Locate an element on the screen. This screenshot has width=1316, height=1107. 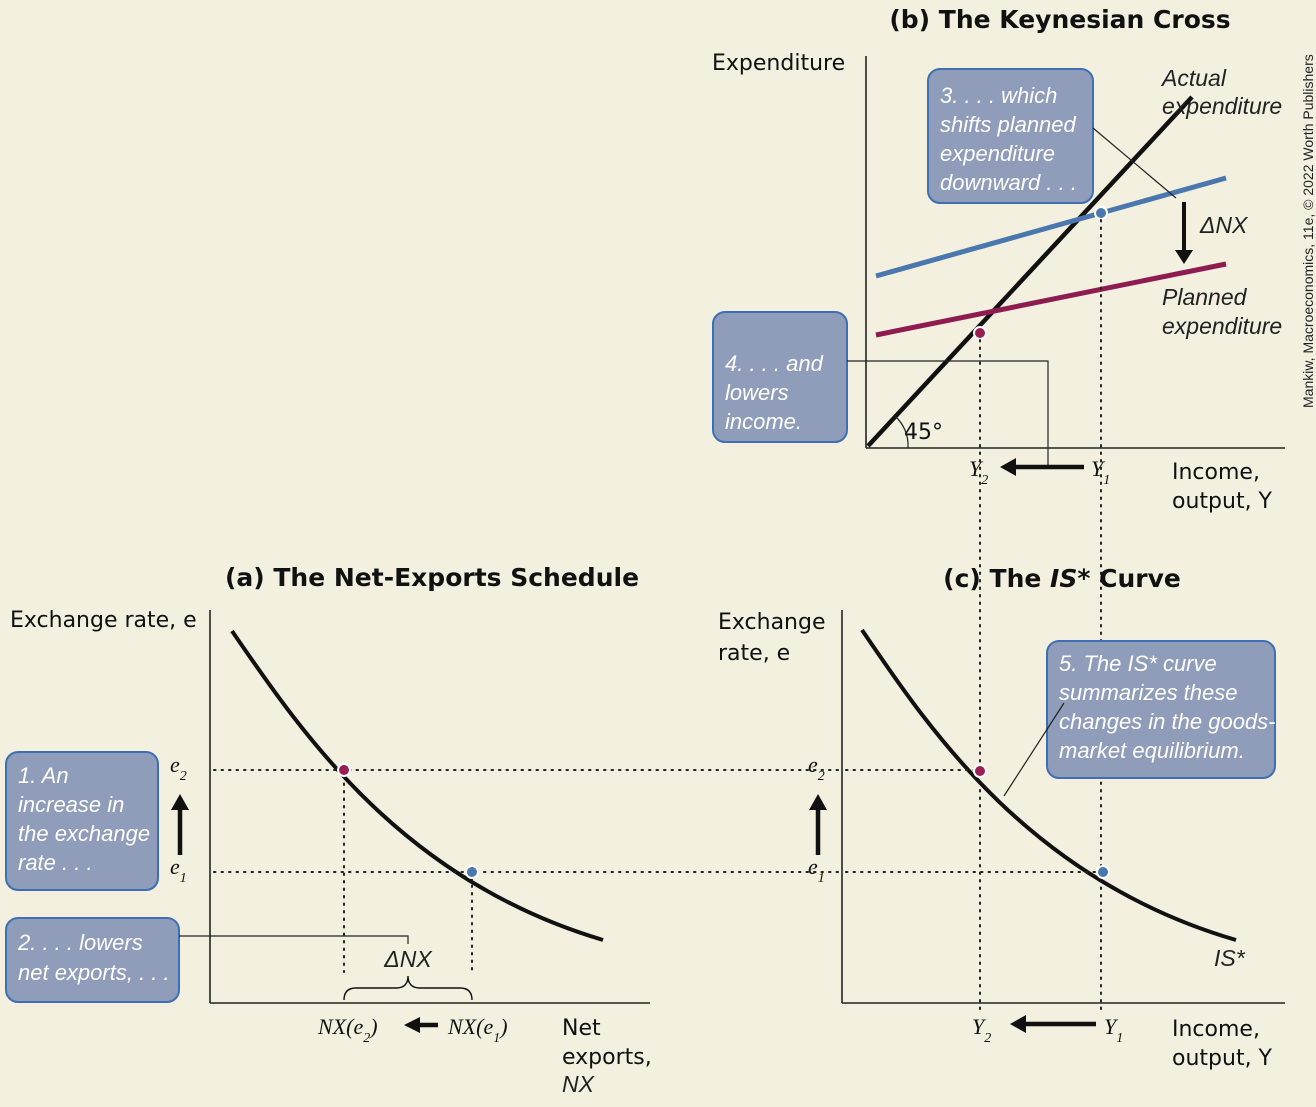
panel-c-y-axis-label-line1: Exchange is located at coordinates (772, 622).